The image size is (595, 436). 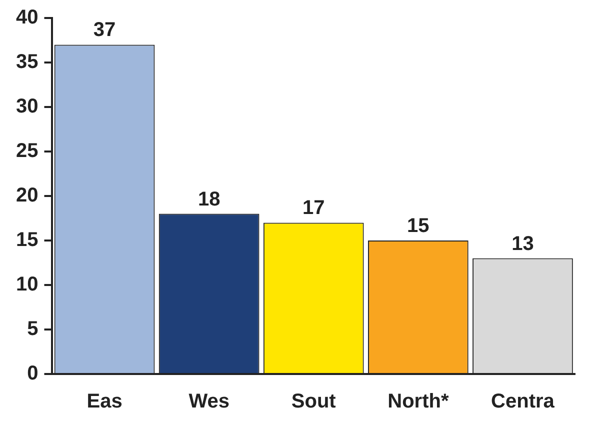 What do you see at coordinates (27, 285) in the screenshot?
I see `y-tick-label: 10` at bounding box center [27, 285].